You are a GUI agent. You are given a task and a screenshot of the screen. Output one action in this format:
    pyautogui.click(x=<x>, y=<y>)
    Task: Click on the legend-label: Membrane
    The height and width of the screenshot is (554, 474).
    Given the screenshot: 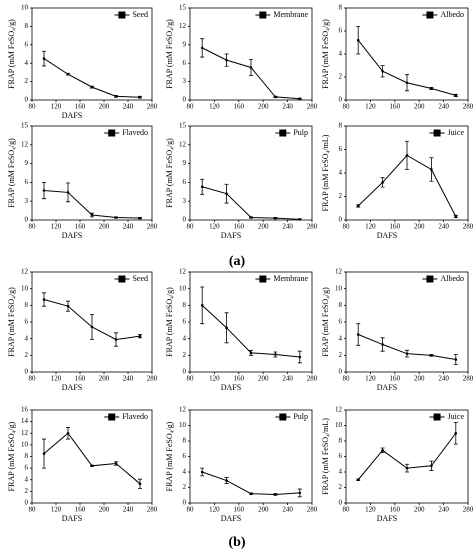 What is the action you would take?
    pyautogui.click(x=290, y=278)
    